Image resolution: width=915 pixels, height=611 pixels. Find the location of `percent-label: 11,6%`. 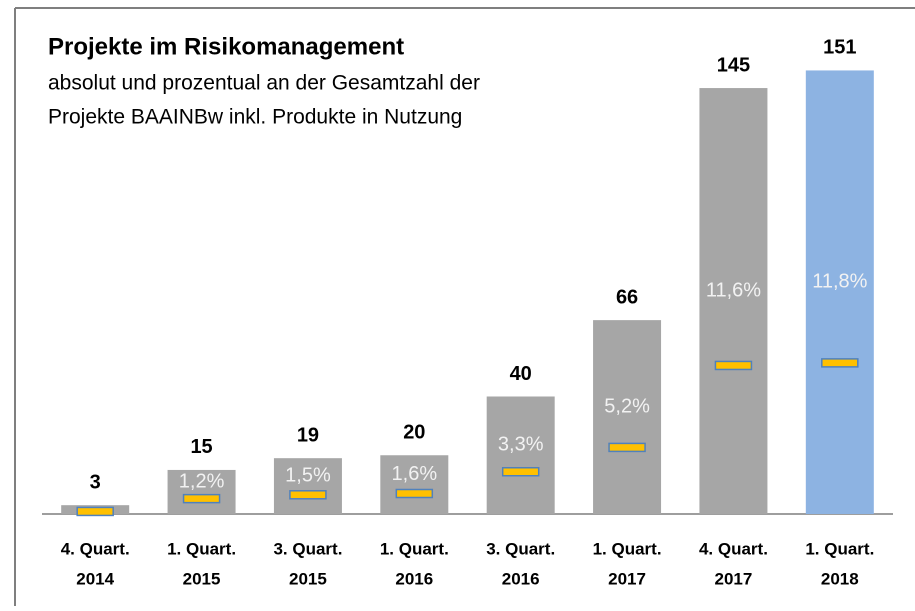

percent-label: 11,6% is located at coordinates (733, 290).